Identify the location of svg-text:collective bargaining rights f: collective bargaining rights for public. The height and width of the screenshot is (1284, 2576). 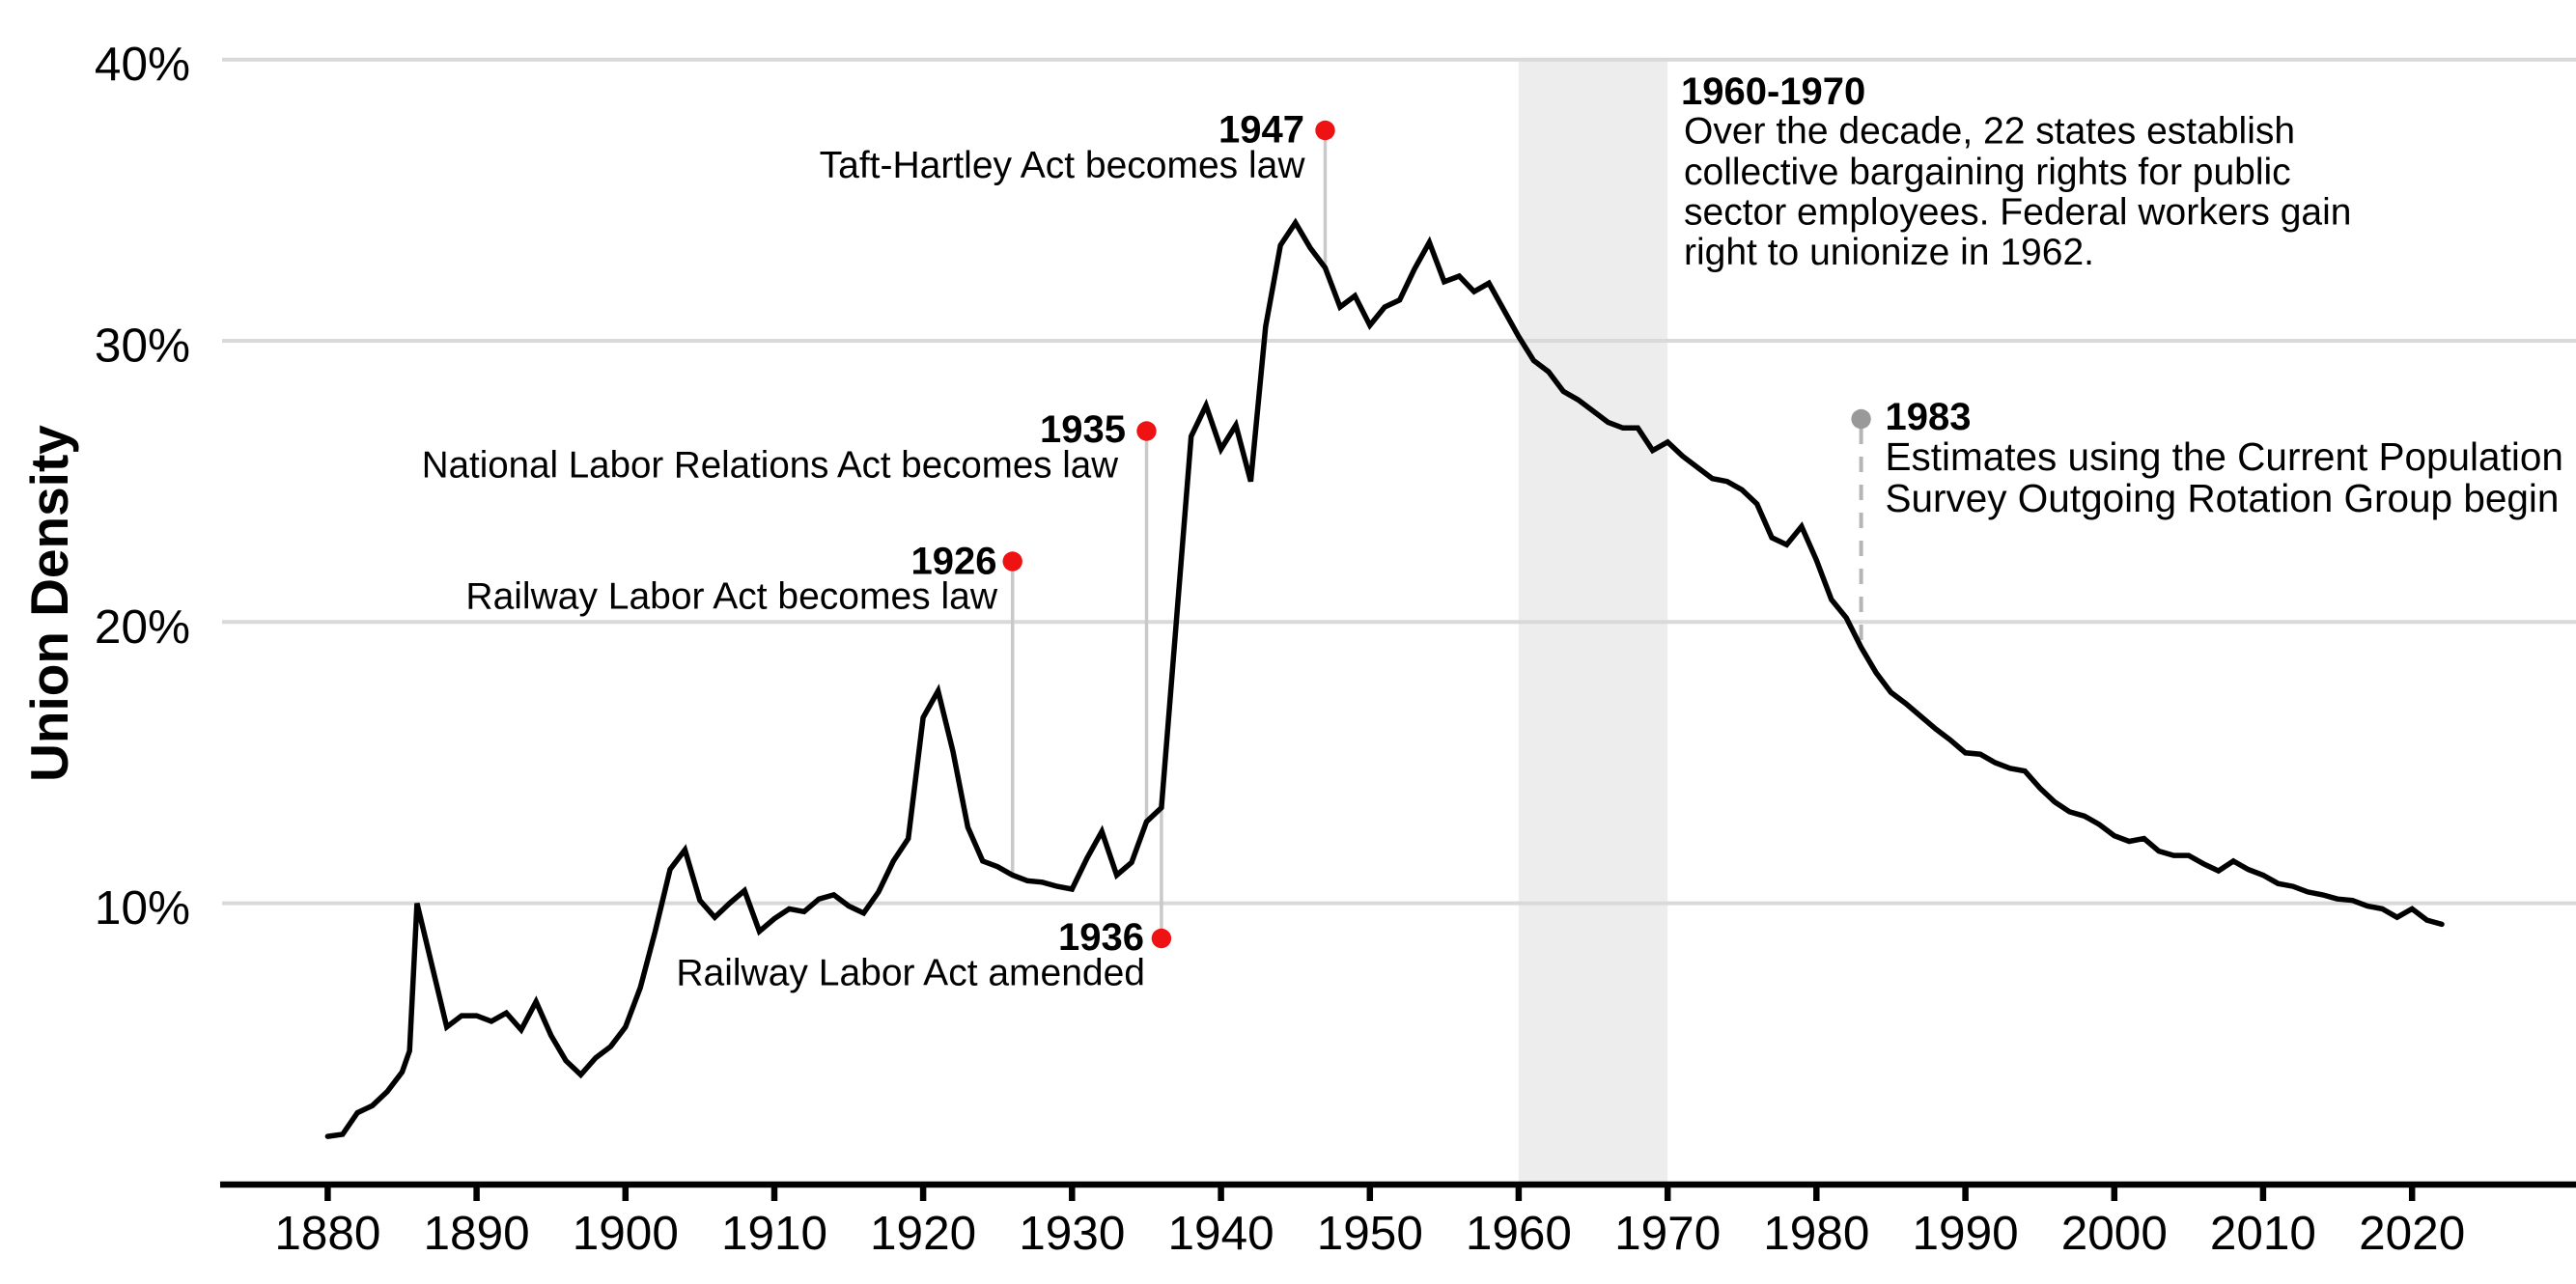
(1988, 172).